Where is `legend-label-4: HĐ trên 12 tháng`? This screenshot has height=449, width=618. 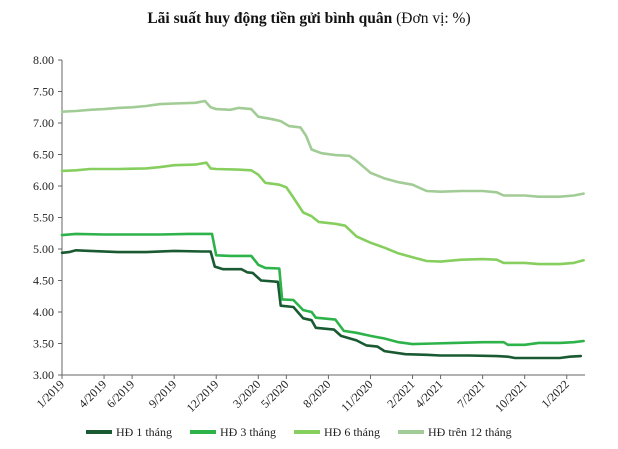
legend-label-4: HĐ trên 12 tháng is located at coordinates (470, 432).